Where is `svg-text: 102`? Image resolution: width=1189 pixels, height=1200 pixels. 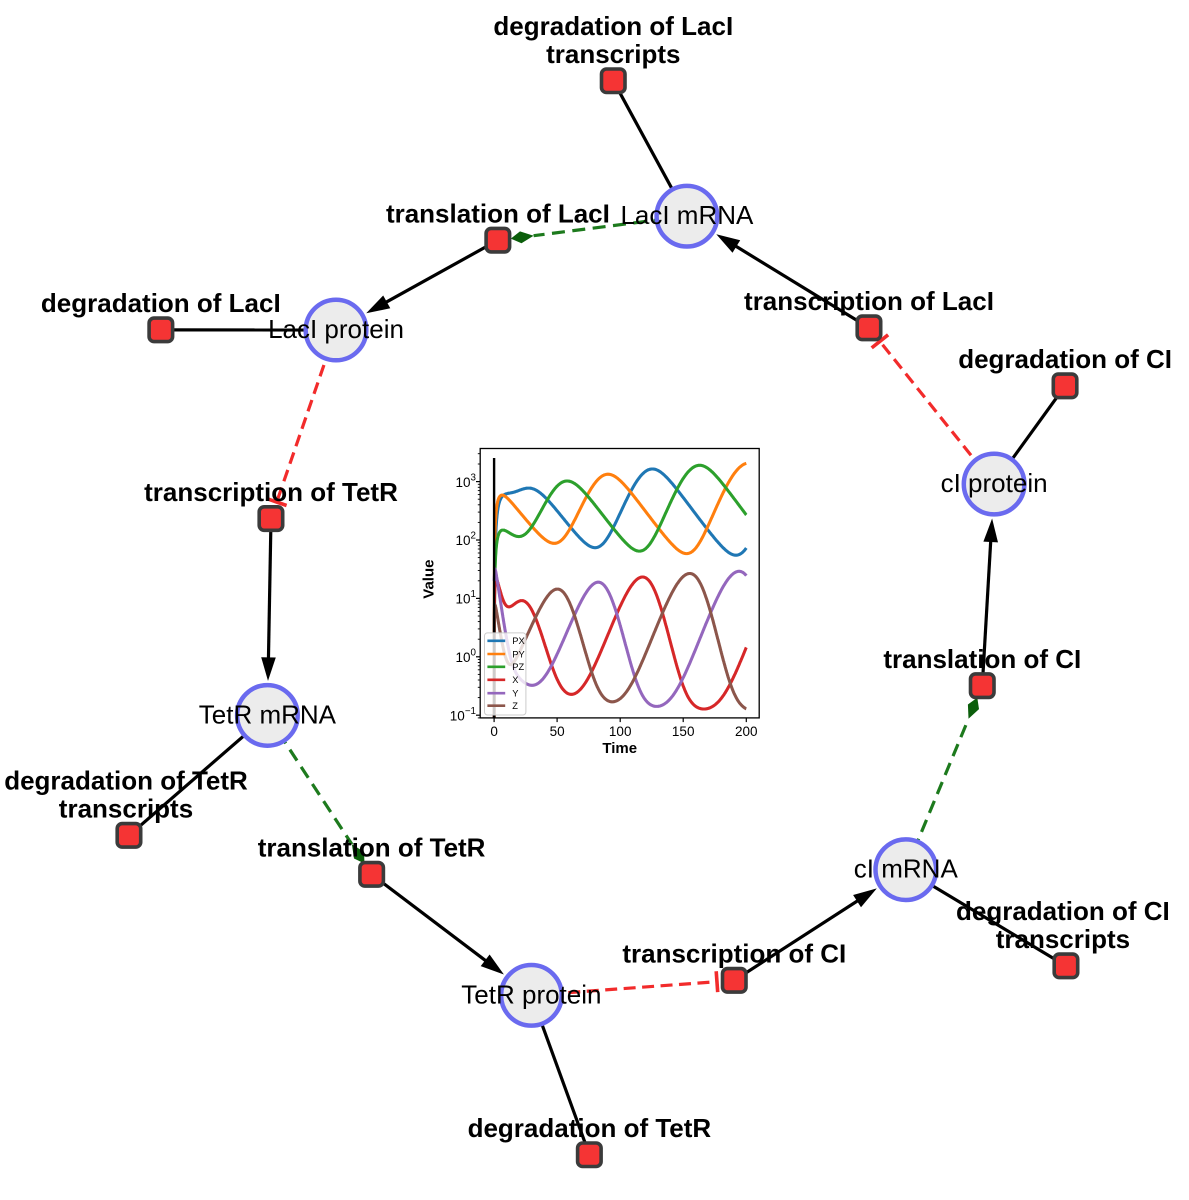 svg-text: 102 is located at coordinates (466, 540).